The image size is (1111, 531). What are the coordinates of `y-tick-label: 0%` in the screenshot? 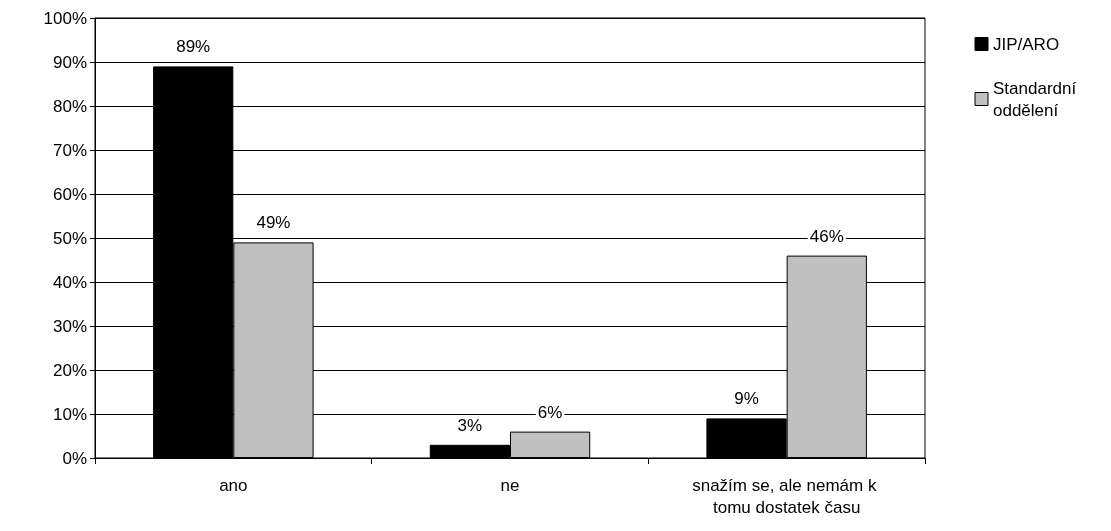 It's located at (74, 458).